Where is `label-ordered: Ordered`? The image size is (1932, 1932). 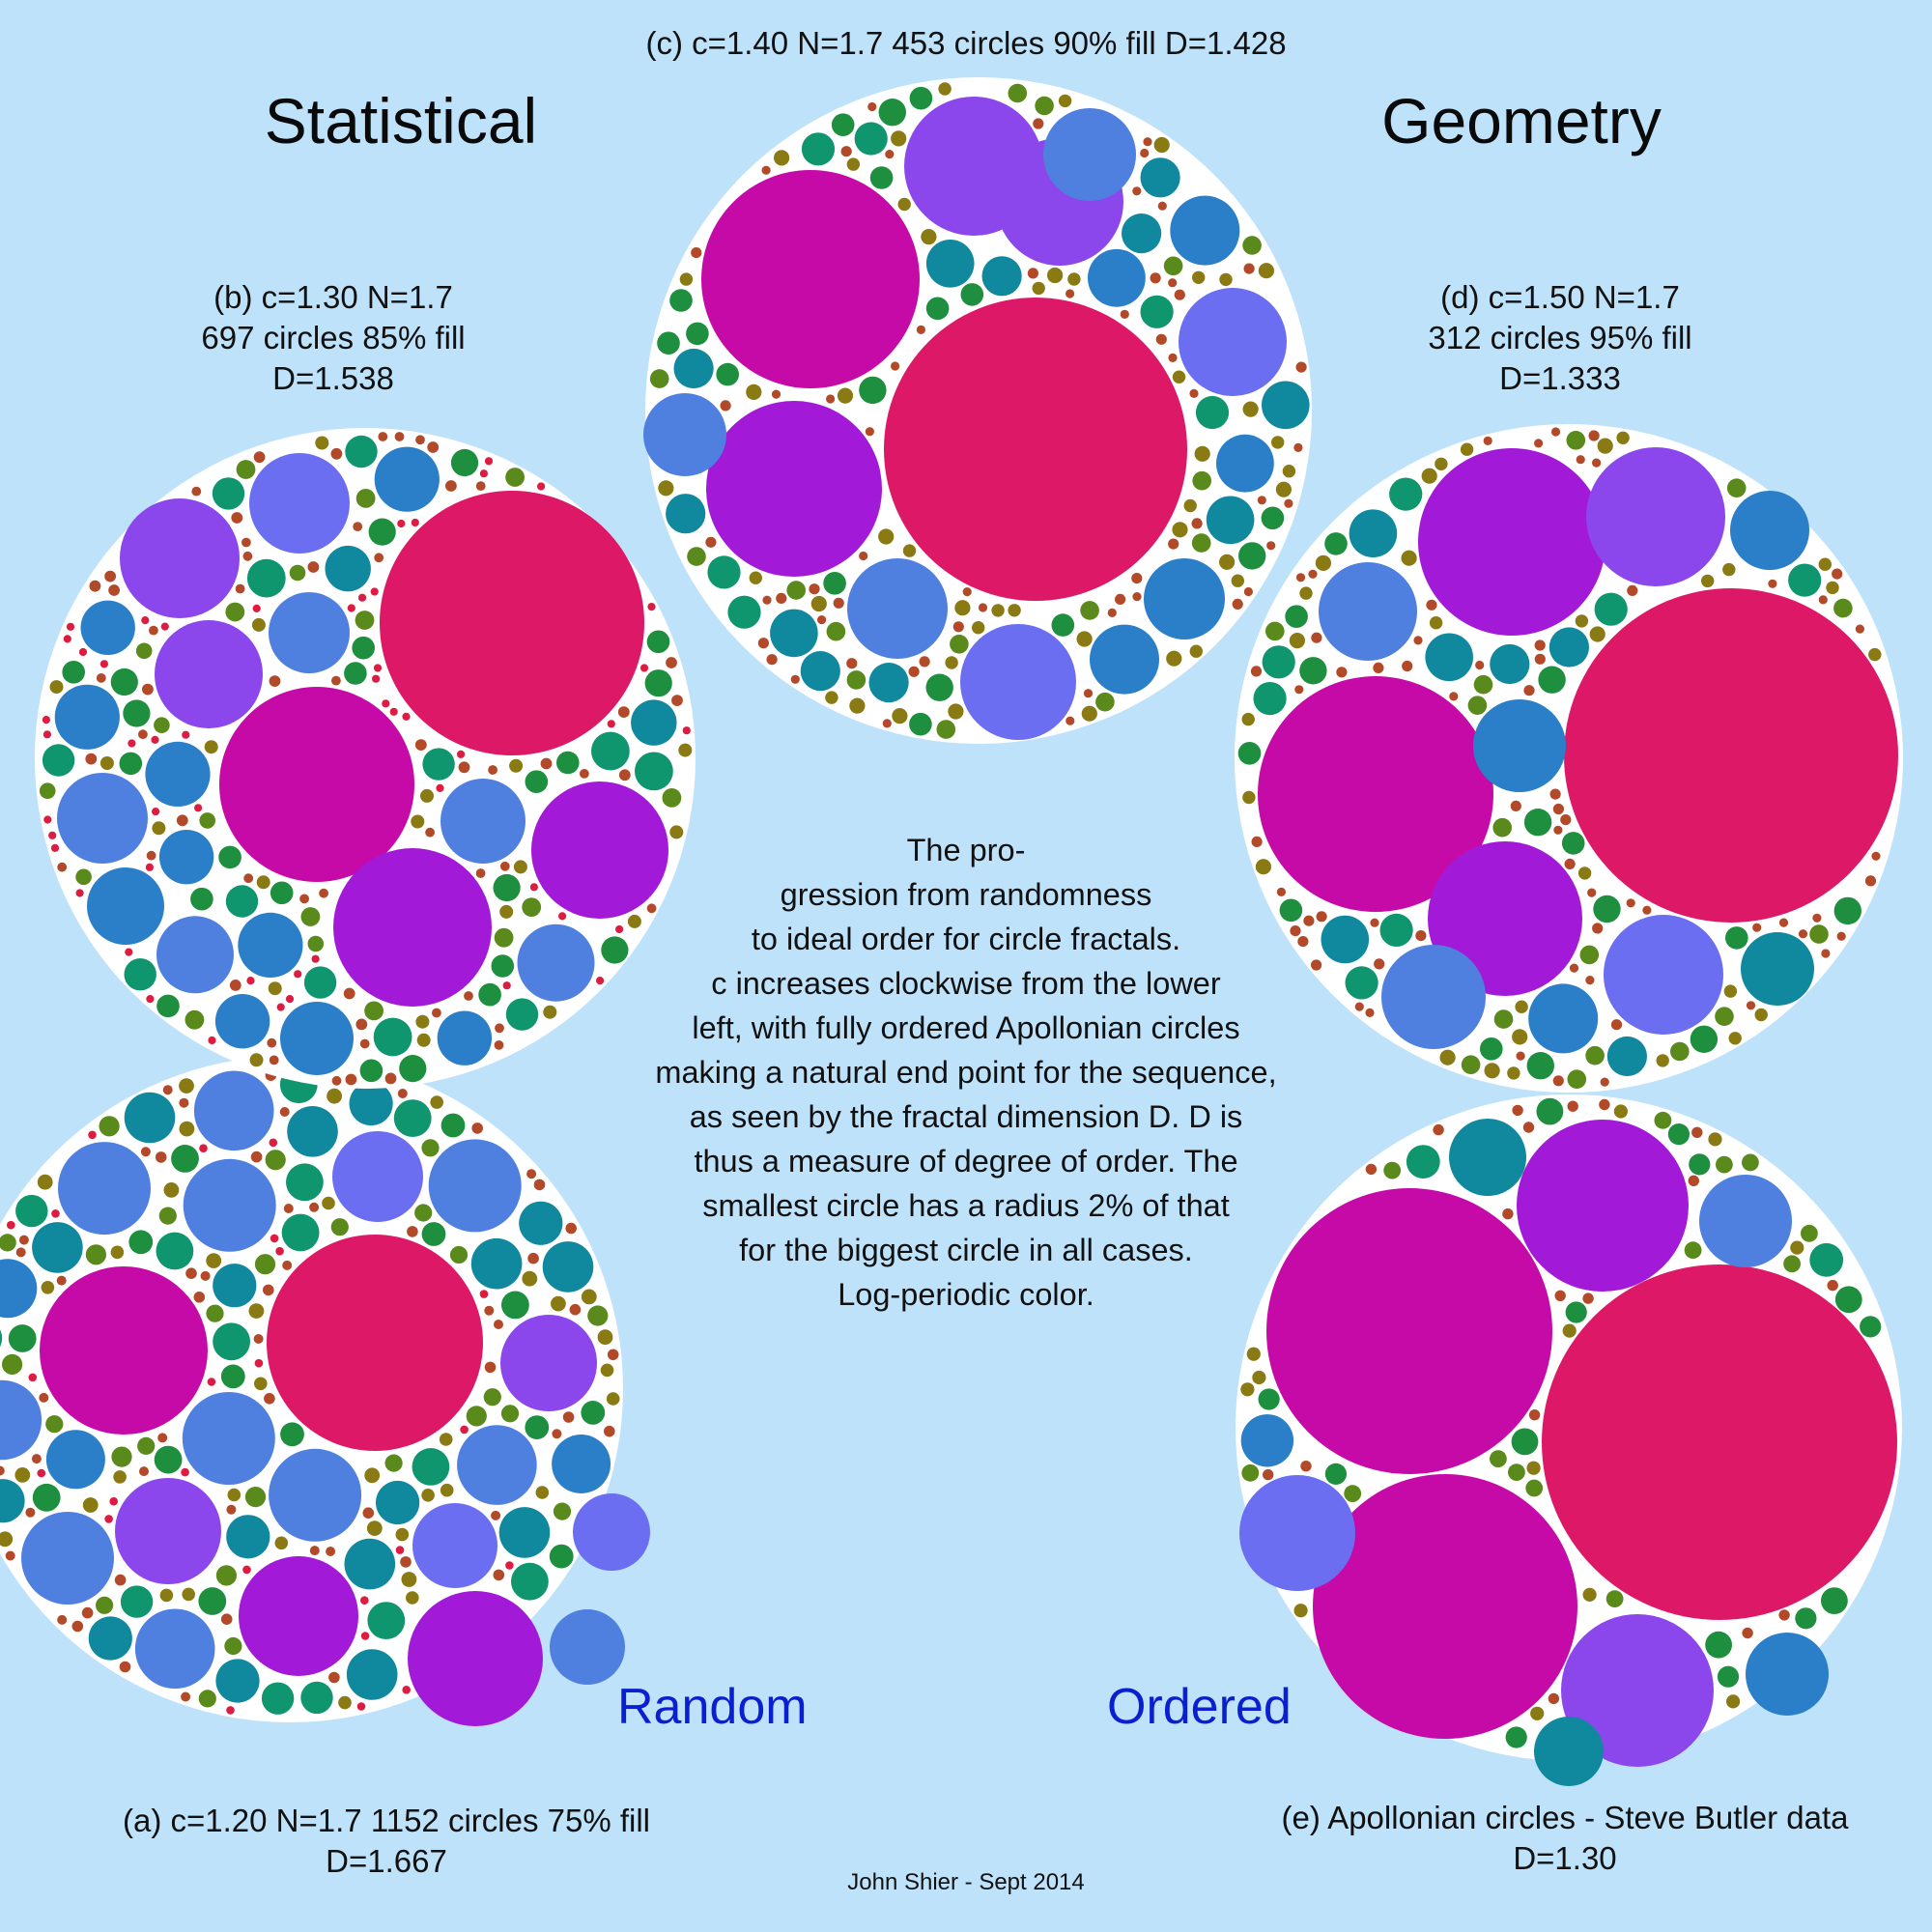 label-ordered: Ordered is located at coordinates (1199, 1707).